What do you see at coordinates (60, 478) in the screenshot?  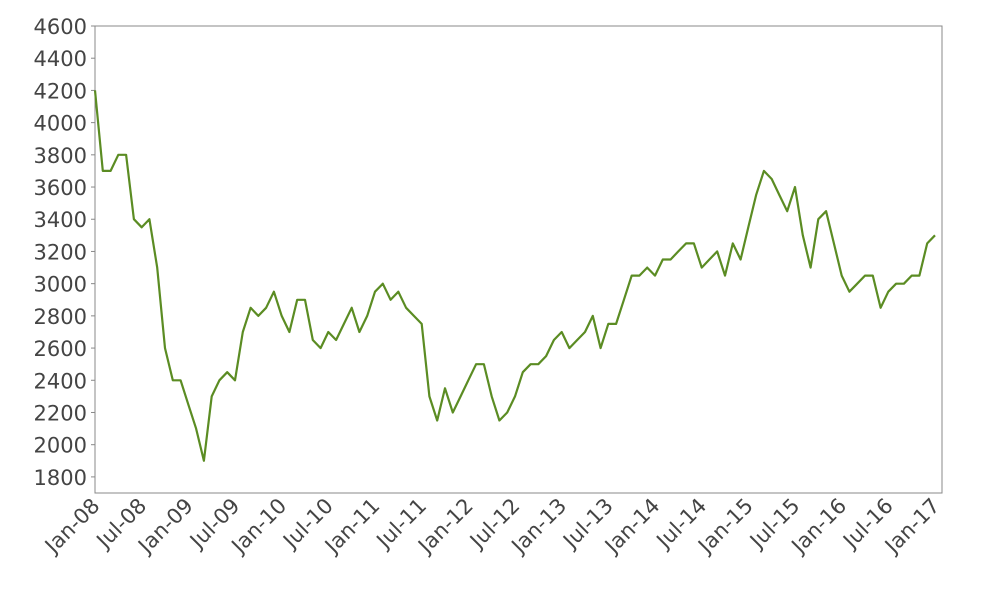 I see `y-tick-label: 1800` at bounding box center [60, 478].